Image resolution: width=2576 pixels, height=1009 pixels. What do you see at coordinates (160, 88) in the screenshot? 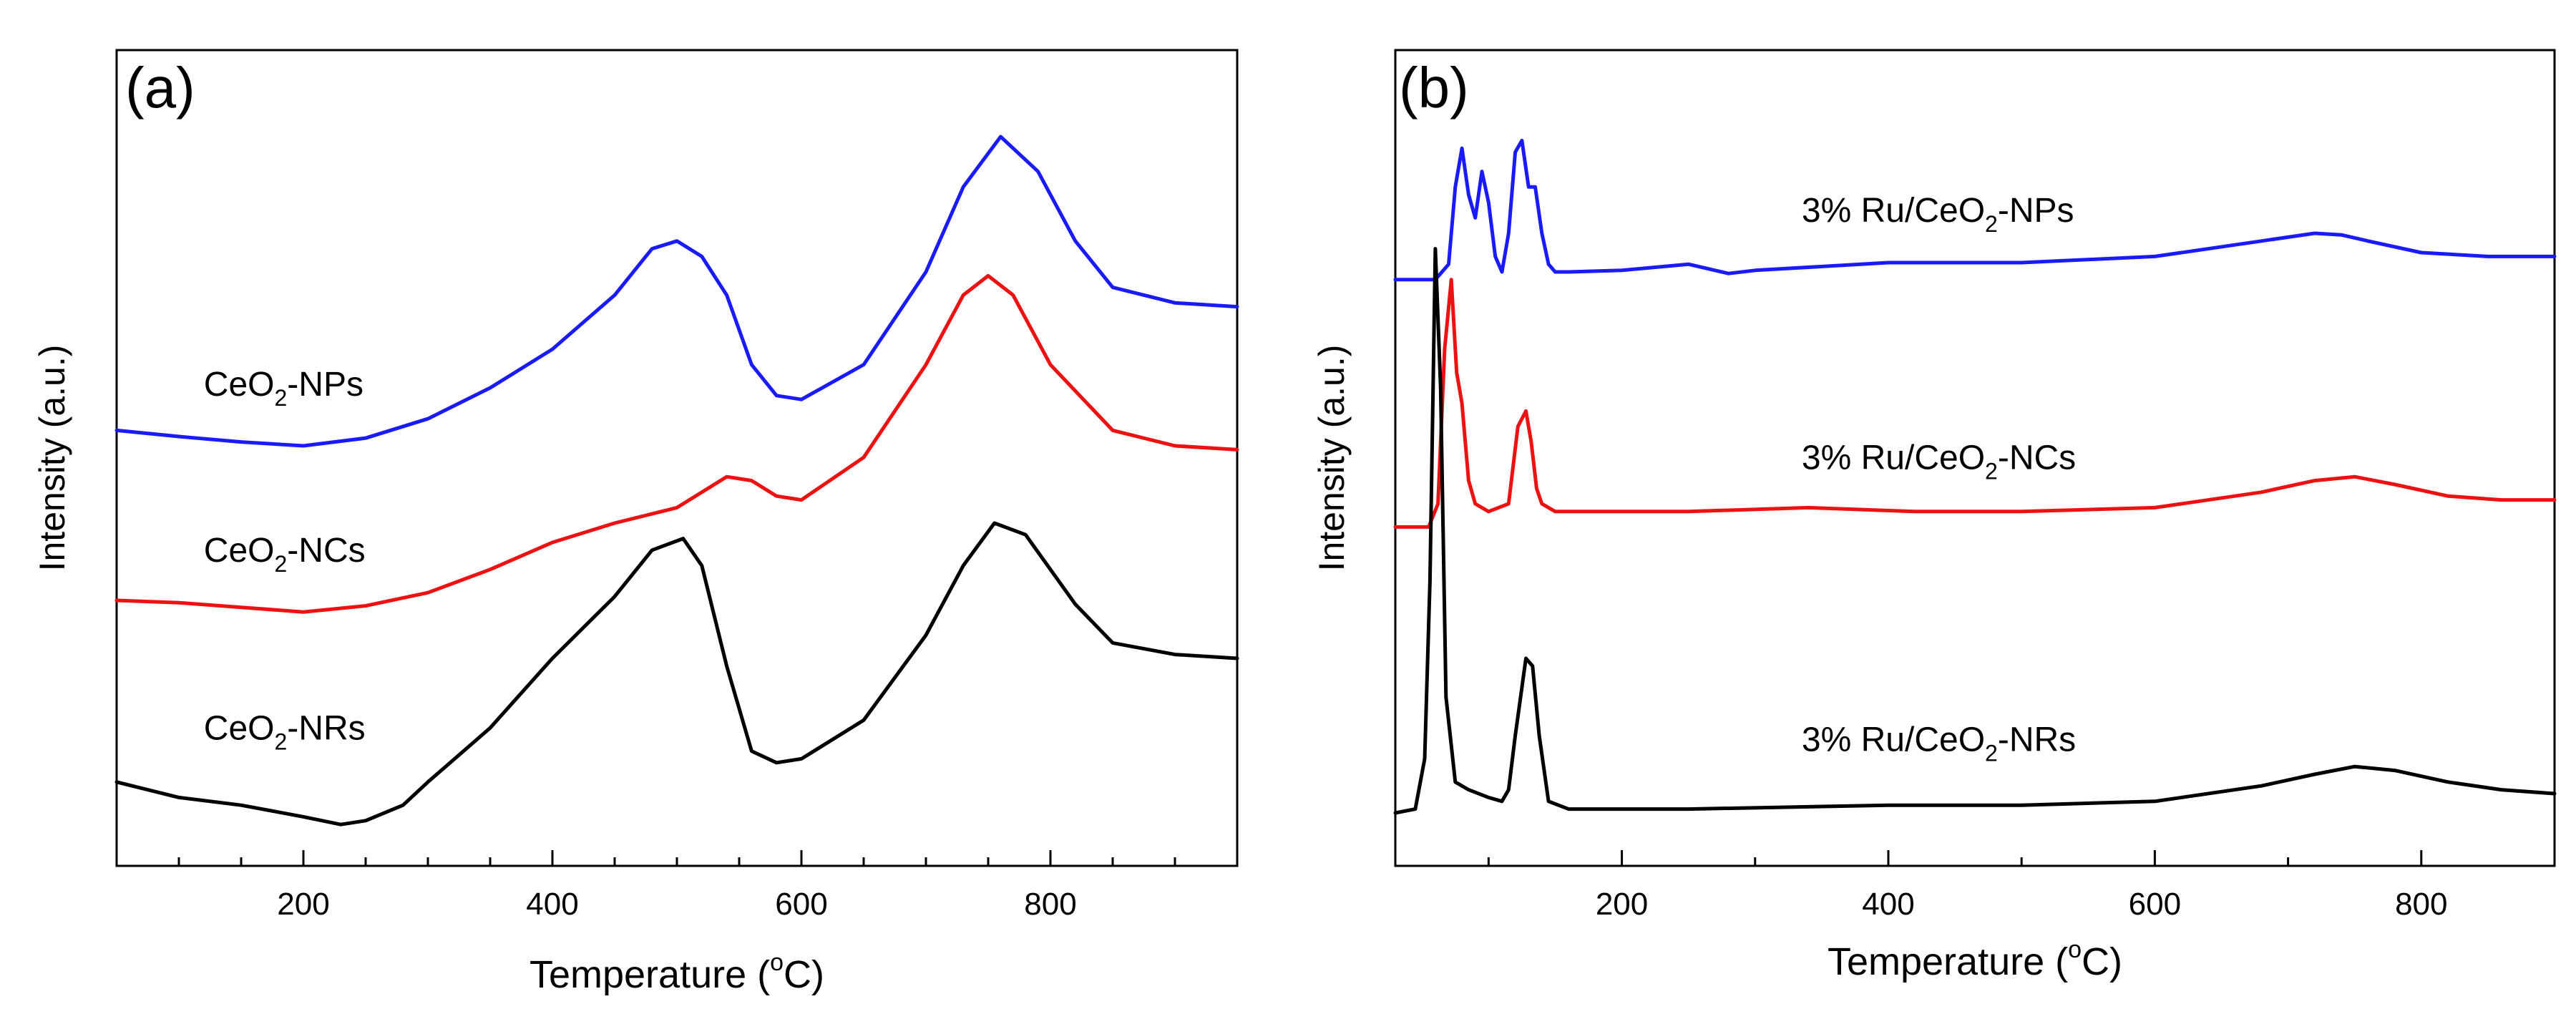
I see `panel-a-label: (a)` at bounding box center [160, 88].